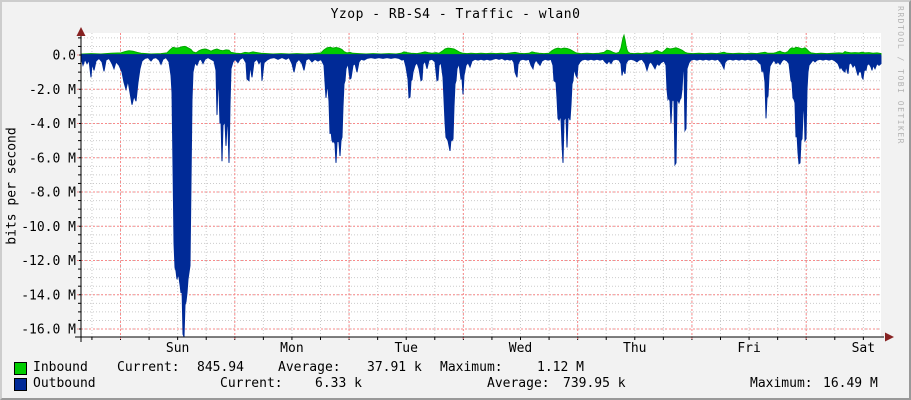 Image resolution: width=911 pixels, height=400 pixels. I want to click on outbound-current-value: 6.33 k, so click(338, 383).